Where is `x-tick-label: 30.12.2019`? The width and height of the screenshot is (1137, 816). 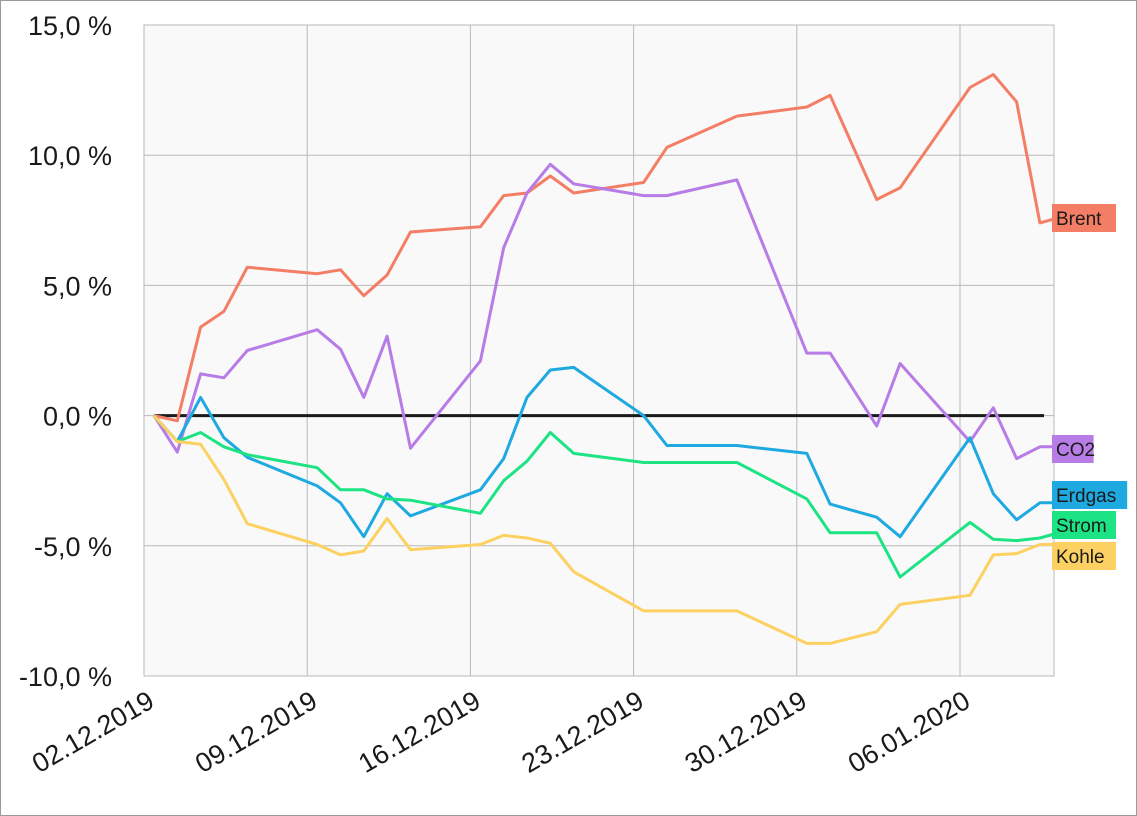 x-tick-label: 30.12.2019 is located at coordinates (746, 732).